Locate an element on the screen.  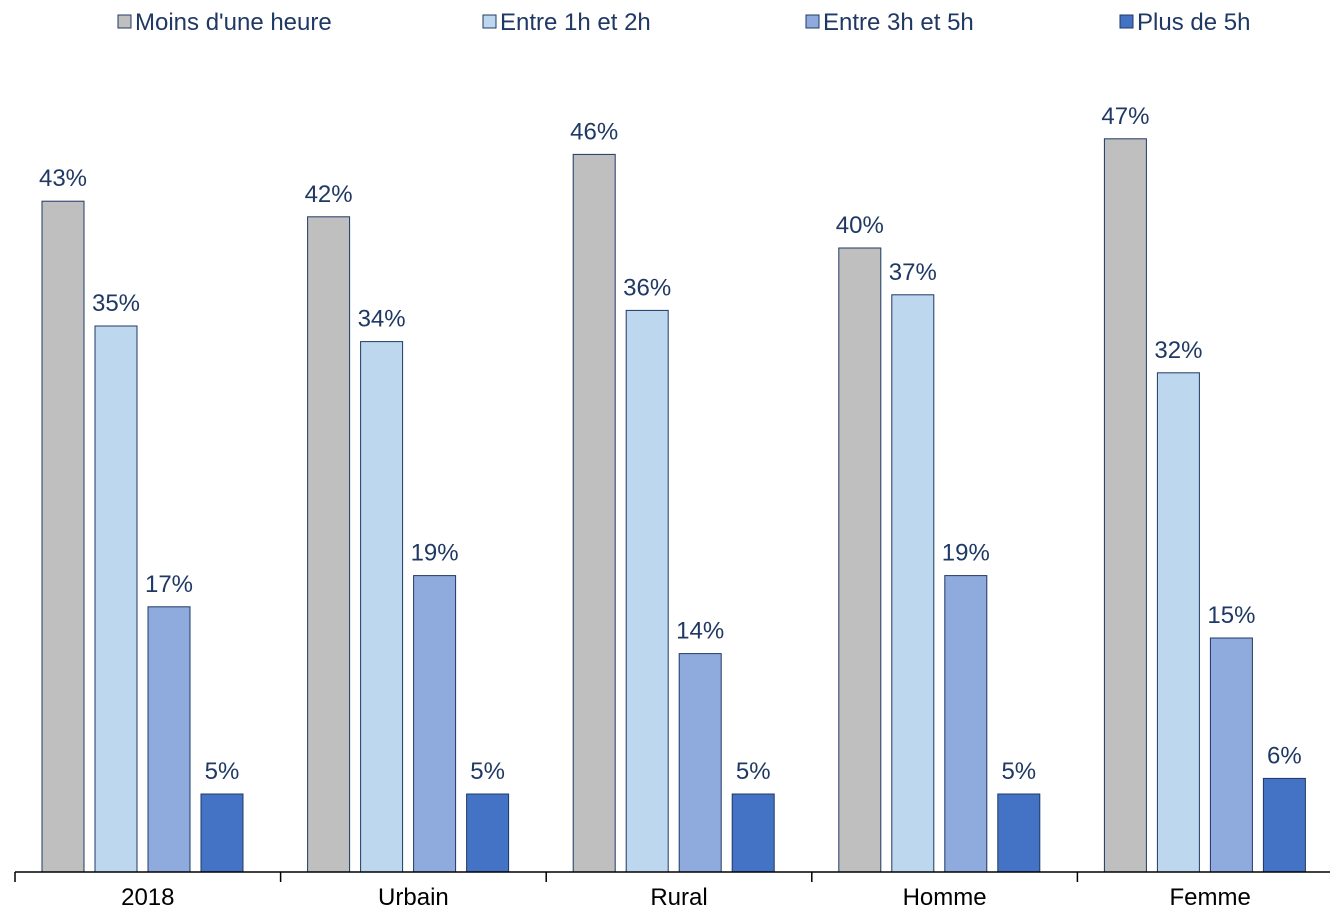
bar-rural-entre-1h-et-2h is located at coordinates (647, 591).